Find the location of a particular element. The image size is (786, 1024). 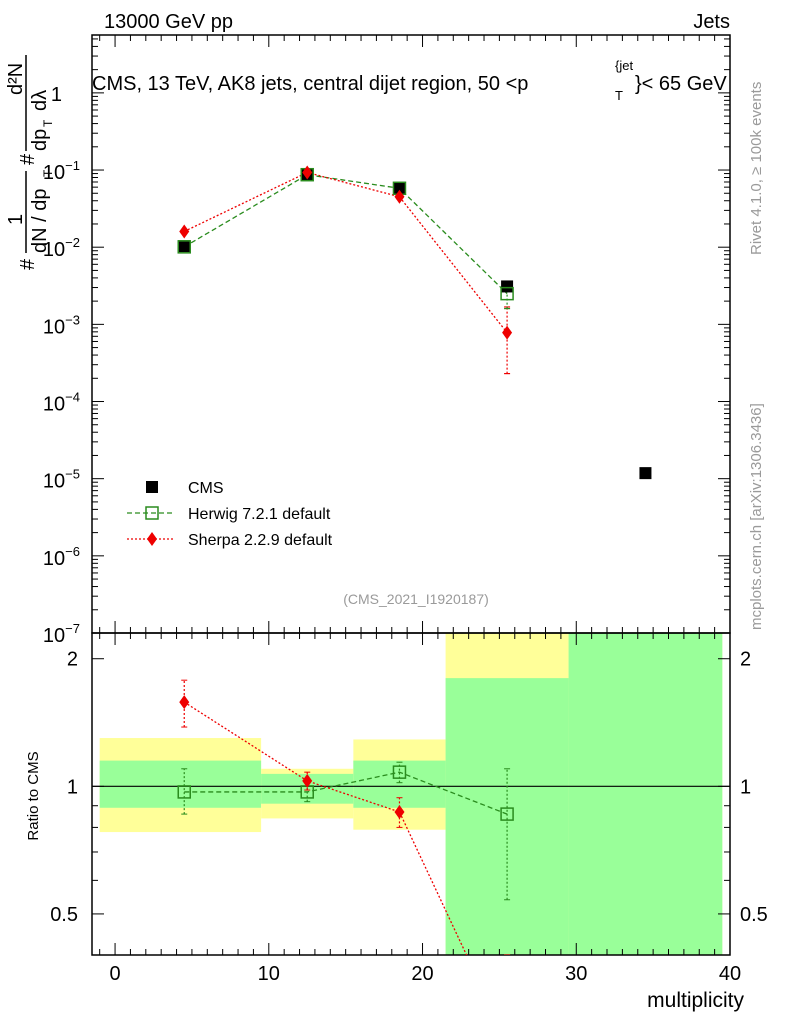

ratio-y-tick-label-right: 1 is located at coordinates (745, 787).